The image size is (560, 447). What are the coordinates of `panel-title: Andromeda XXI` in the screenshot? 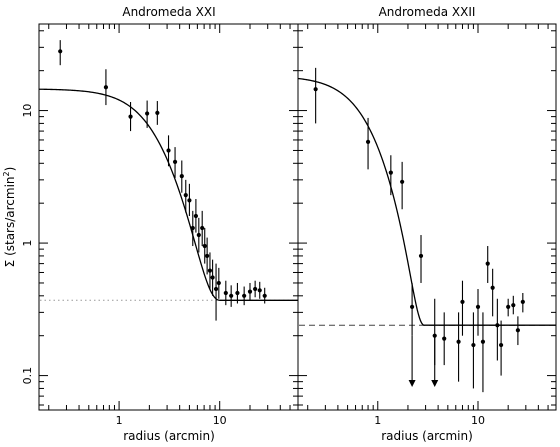 It's located at (168, 12).